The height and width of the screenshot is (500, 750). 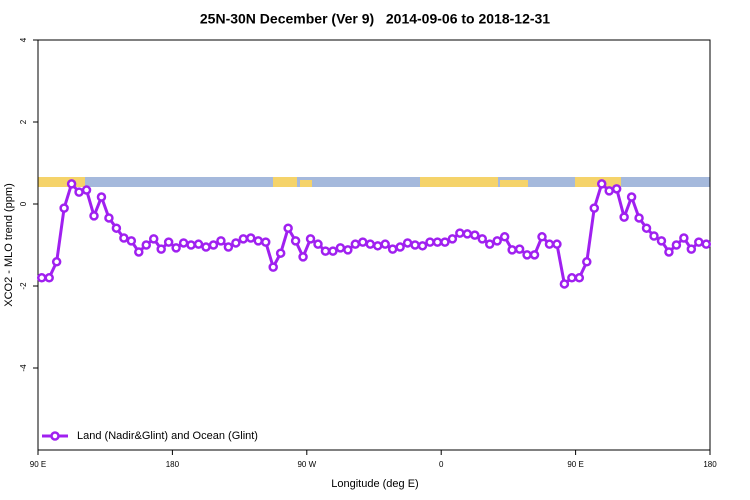 I want to click on y-tick-label: 4, so click(x=23, y=39).